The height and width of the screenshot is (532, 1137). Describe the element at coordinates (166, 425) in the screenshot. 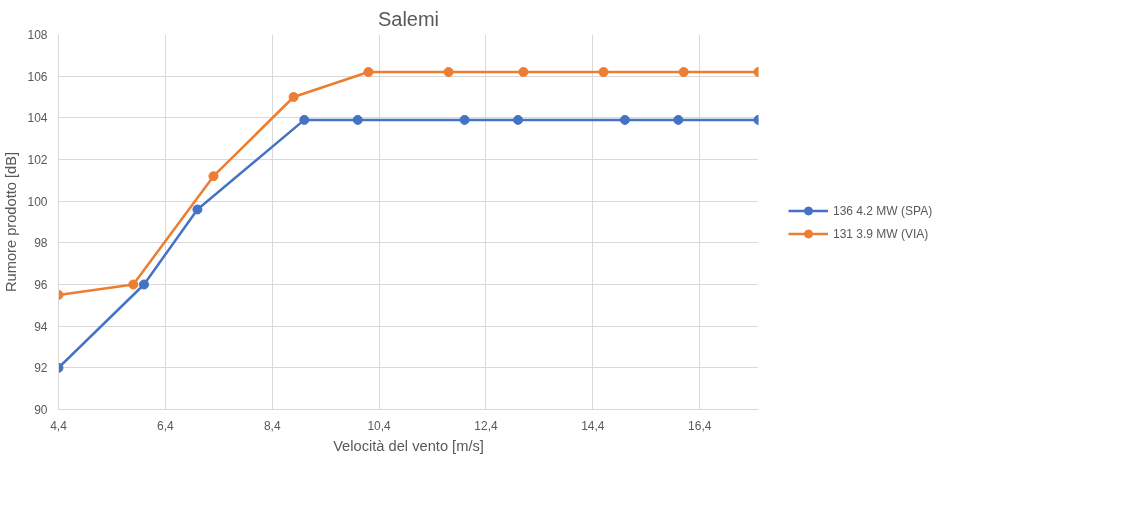

I see `x-tick-label: 6,4` at that location.